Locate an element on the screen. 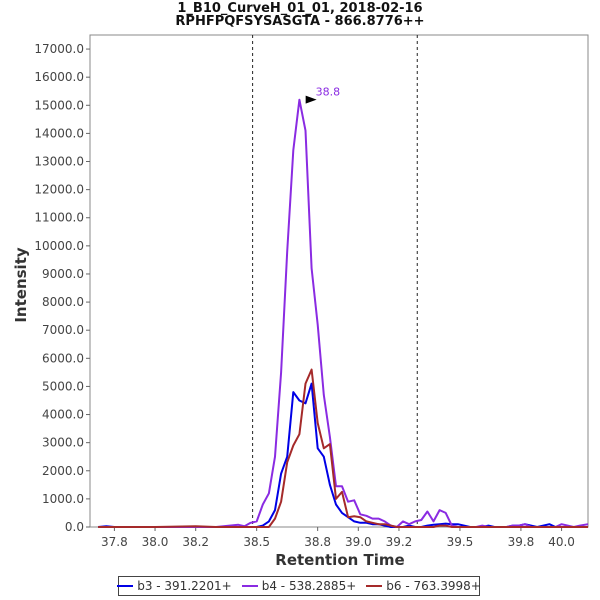 Image resolution: width=600 pixels, height=600 pixels. y-tick-label: 12000.0 is located at coordinates (59, 190).